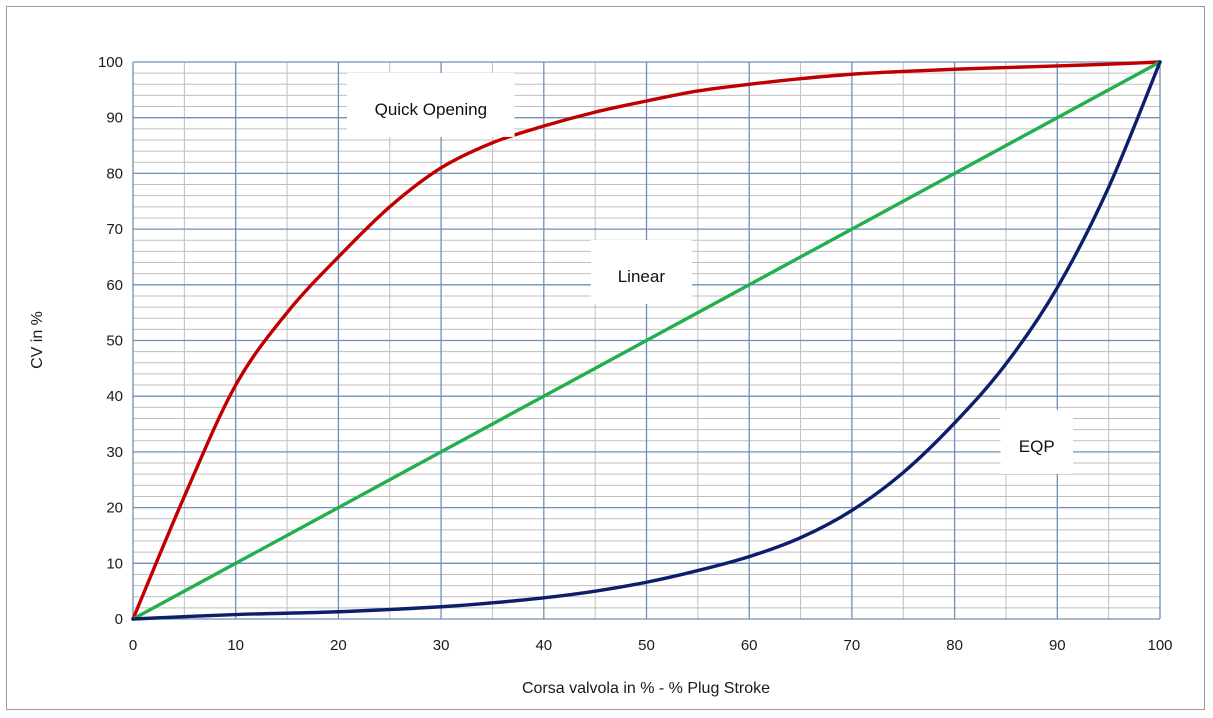  What do you see at coordinates (852, 645) in the screenshot?
I see `x-tick-label: 70` at bounding box center [852, 645].